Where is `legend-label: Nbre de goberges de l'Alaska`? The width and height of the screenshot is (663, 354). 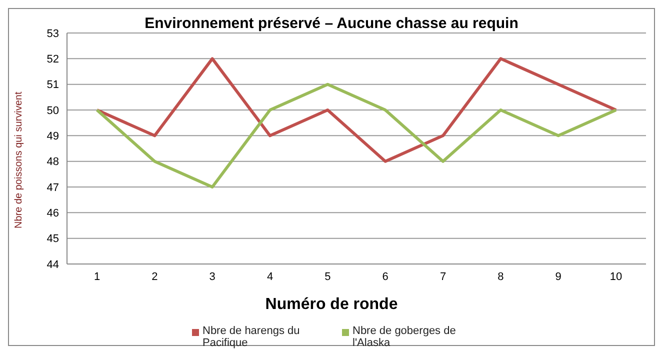 legend-label: Nbre de goberges de l'Alaska is located at coordinates (404, 337).